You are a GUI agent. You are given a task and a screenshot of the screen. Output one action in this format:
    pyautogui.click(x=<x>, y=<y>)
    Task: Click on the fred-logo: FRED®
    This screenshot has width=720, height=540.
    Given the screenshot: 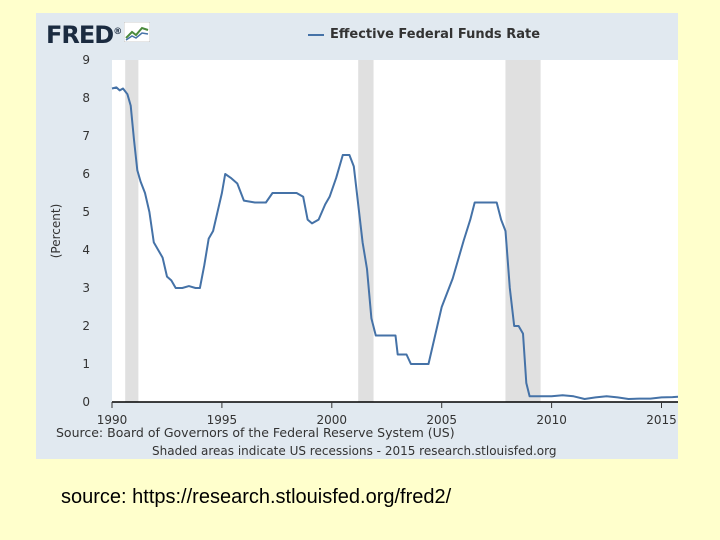 What is the action you would take?
    pyautogui.click(x=84, y=35)
    